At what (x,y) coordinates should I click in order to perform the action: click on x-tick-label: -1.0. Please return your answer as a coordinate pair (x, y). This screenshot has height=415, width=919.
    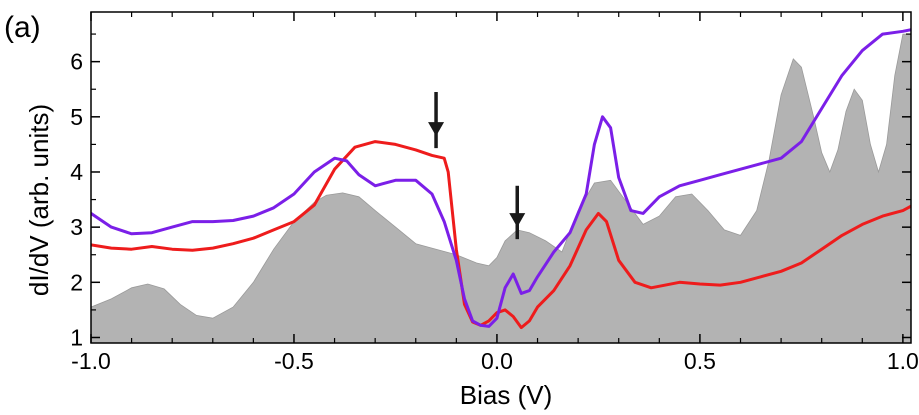
    Looking at the image, I should click on (91, 361).